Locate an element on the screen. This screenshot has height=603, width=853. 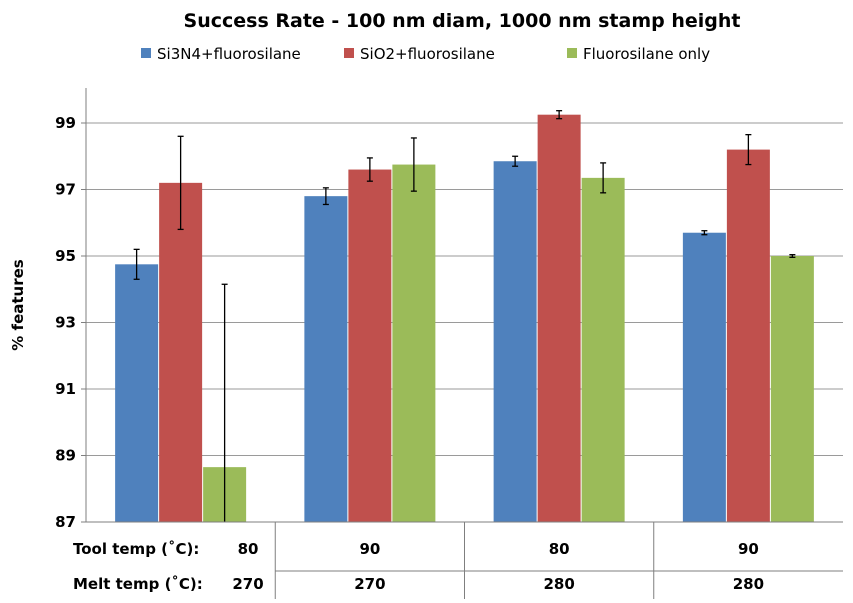
legend-label: Fluorosilane only is located at coordinates (646, 54).